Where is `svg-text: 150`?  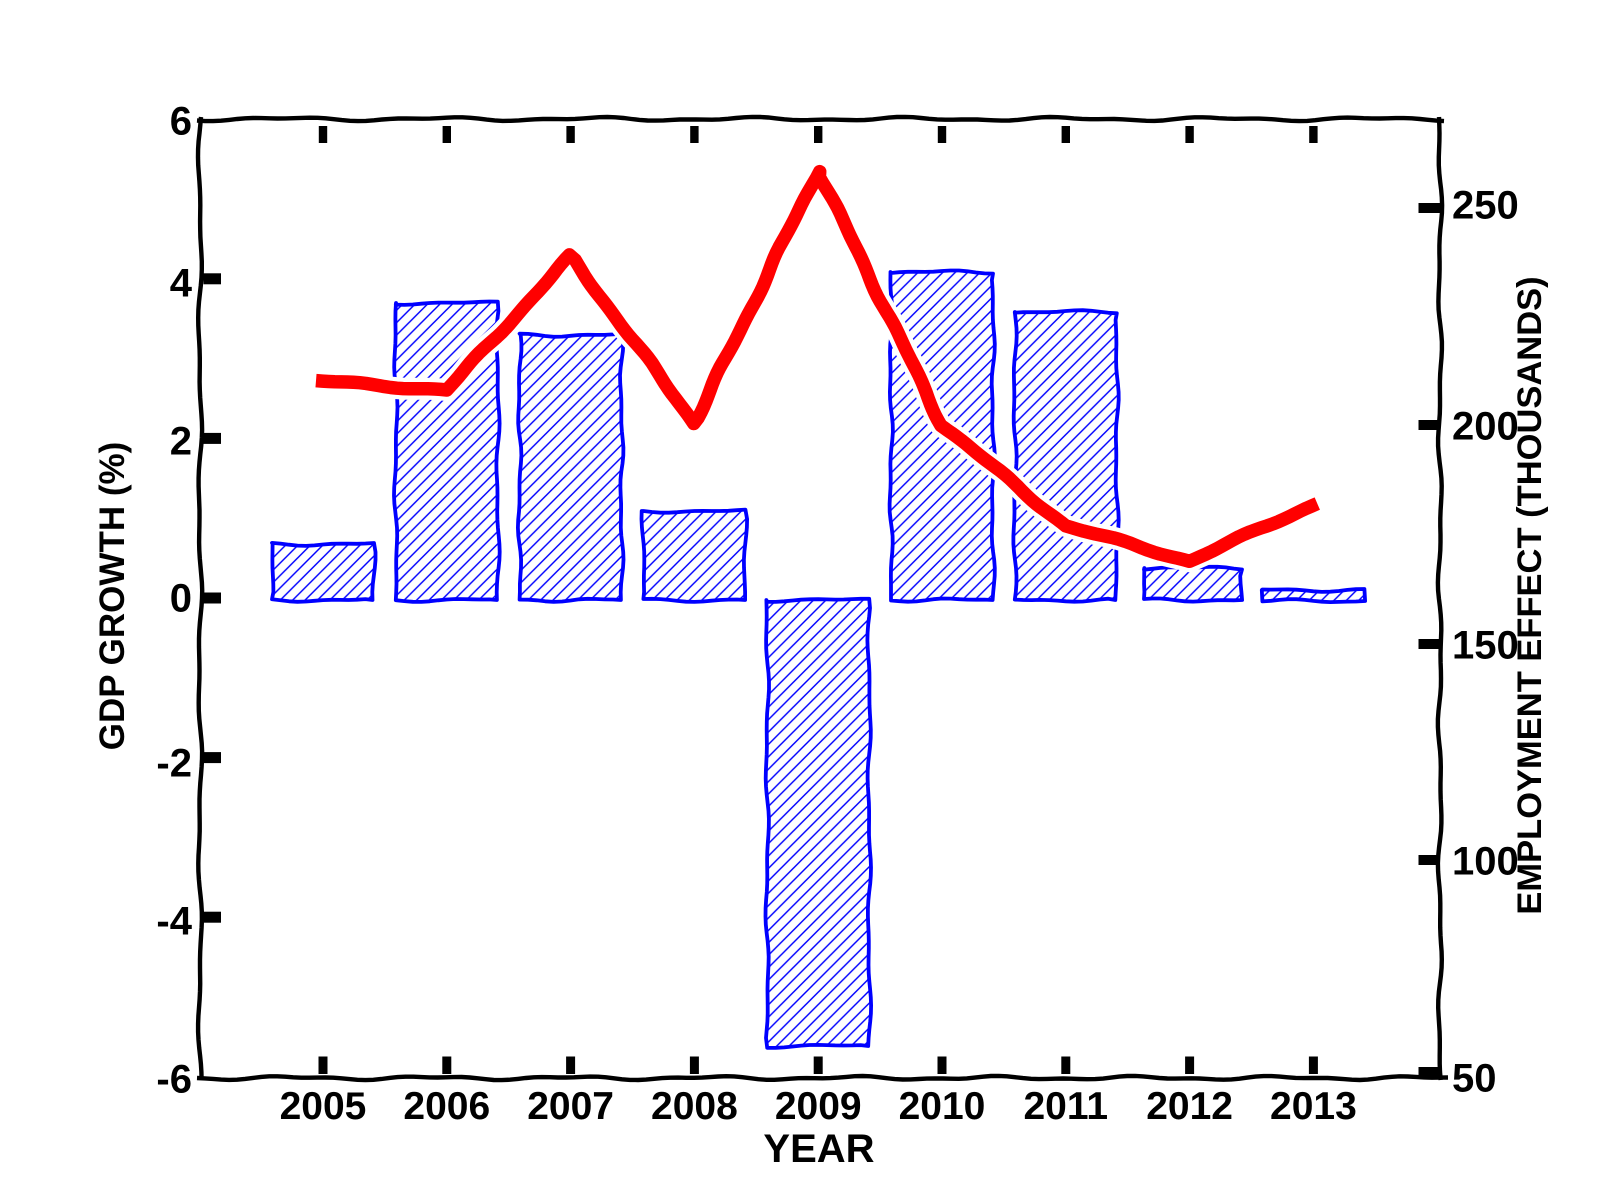 svg-text: 150 is located at coordinates (1485, 646).